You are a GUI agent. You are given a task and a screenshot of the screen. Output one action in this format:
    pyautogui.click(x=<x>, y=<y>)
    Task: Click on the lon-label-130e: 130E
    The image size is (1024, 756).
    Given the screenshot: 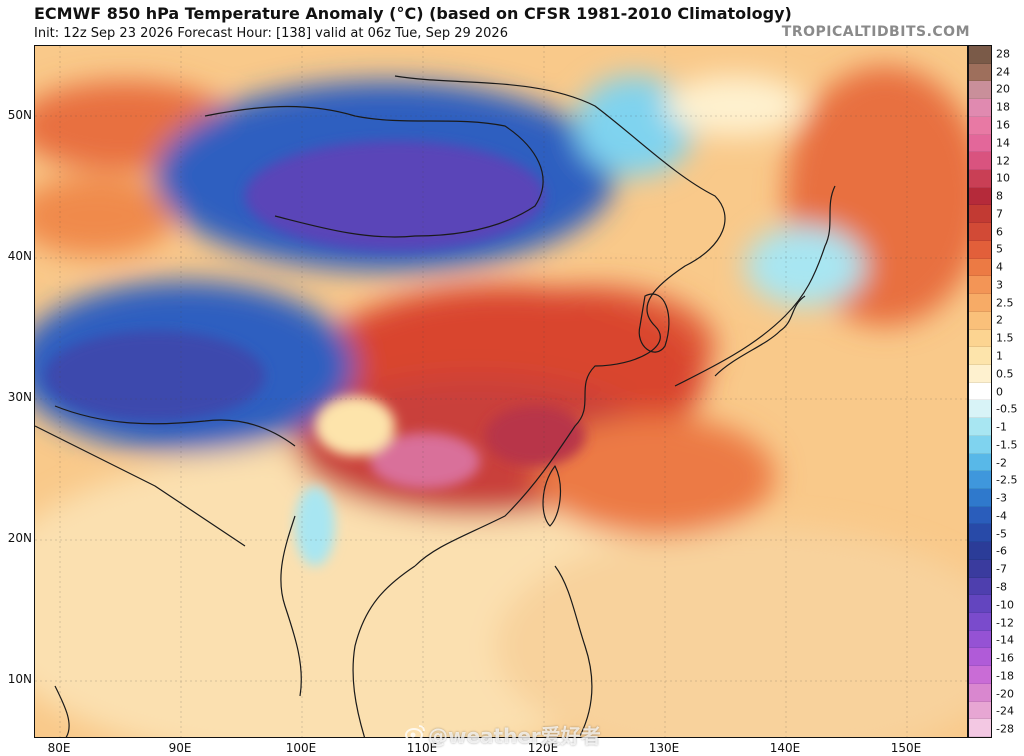 What is the action you would take?
    pyautogui.click(x=664, y=748)
    